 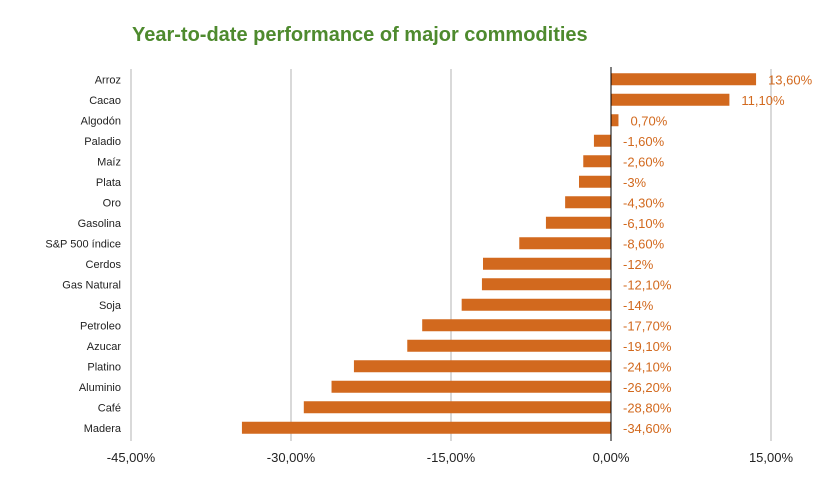 I want to click on category-label: Maíz, so click(x=109, y=162).